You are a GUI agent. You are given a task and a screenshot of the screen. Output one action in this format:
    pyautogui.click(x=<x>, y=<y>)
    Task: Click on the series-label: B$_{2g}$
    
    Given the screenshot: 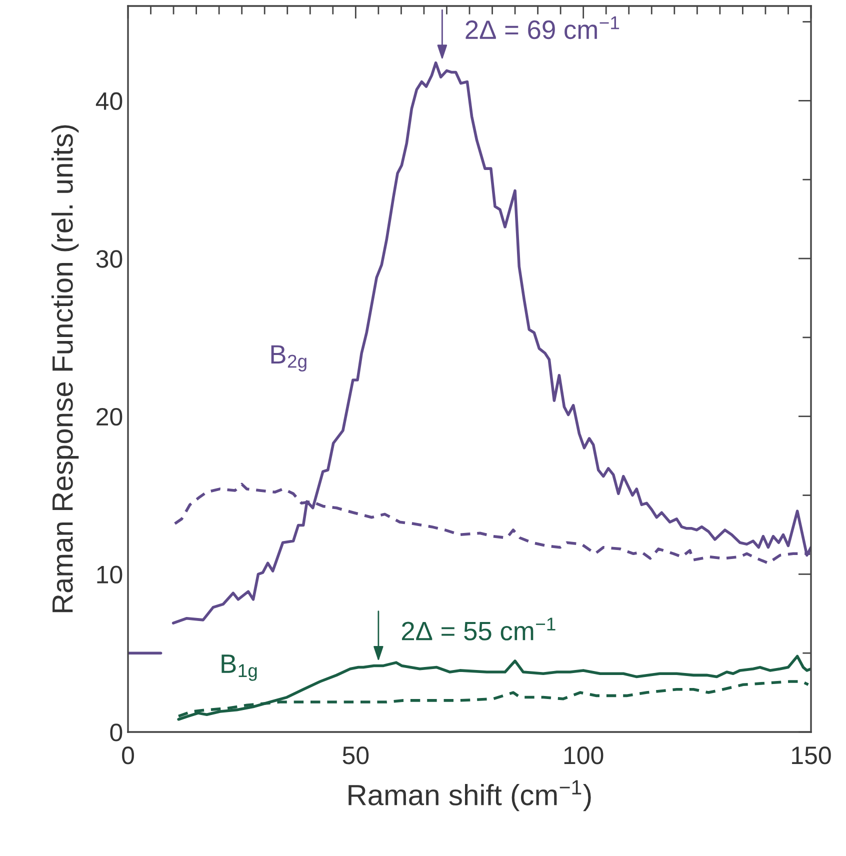 What is the action you would take?
    pyautogui.click(x=288, y=358)
    